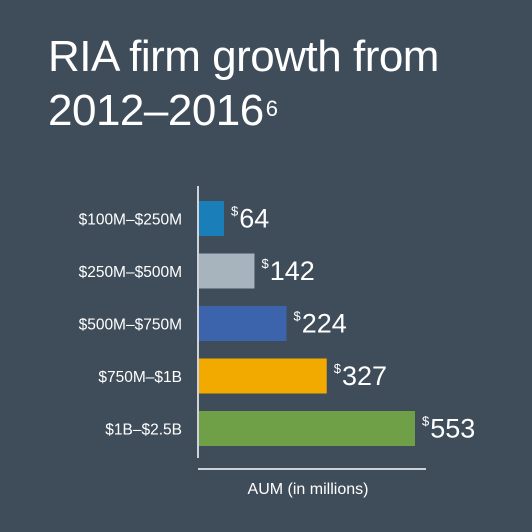 The width and height of the screenshot is (532, 532). I want to click on data-label: $327, so click(360, 376).